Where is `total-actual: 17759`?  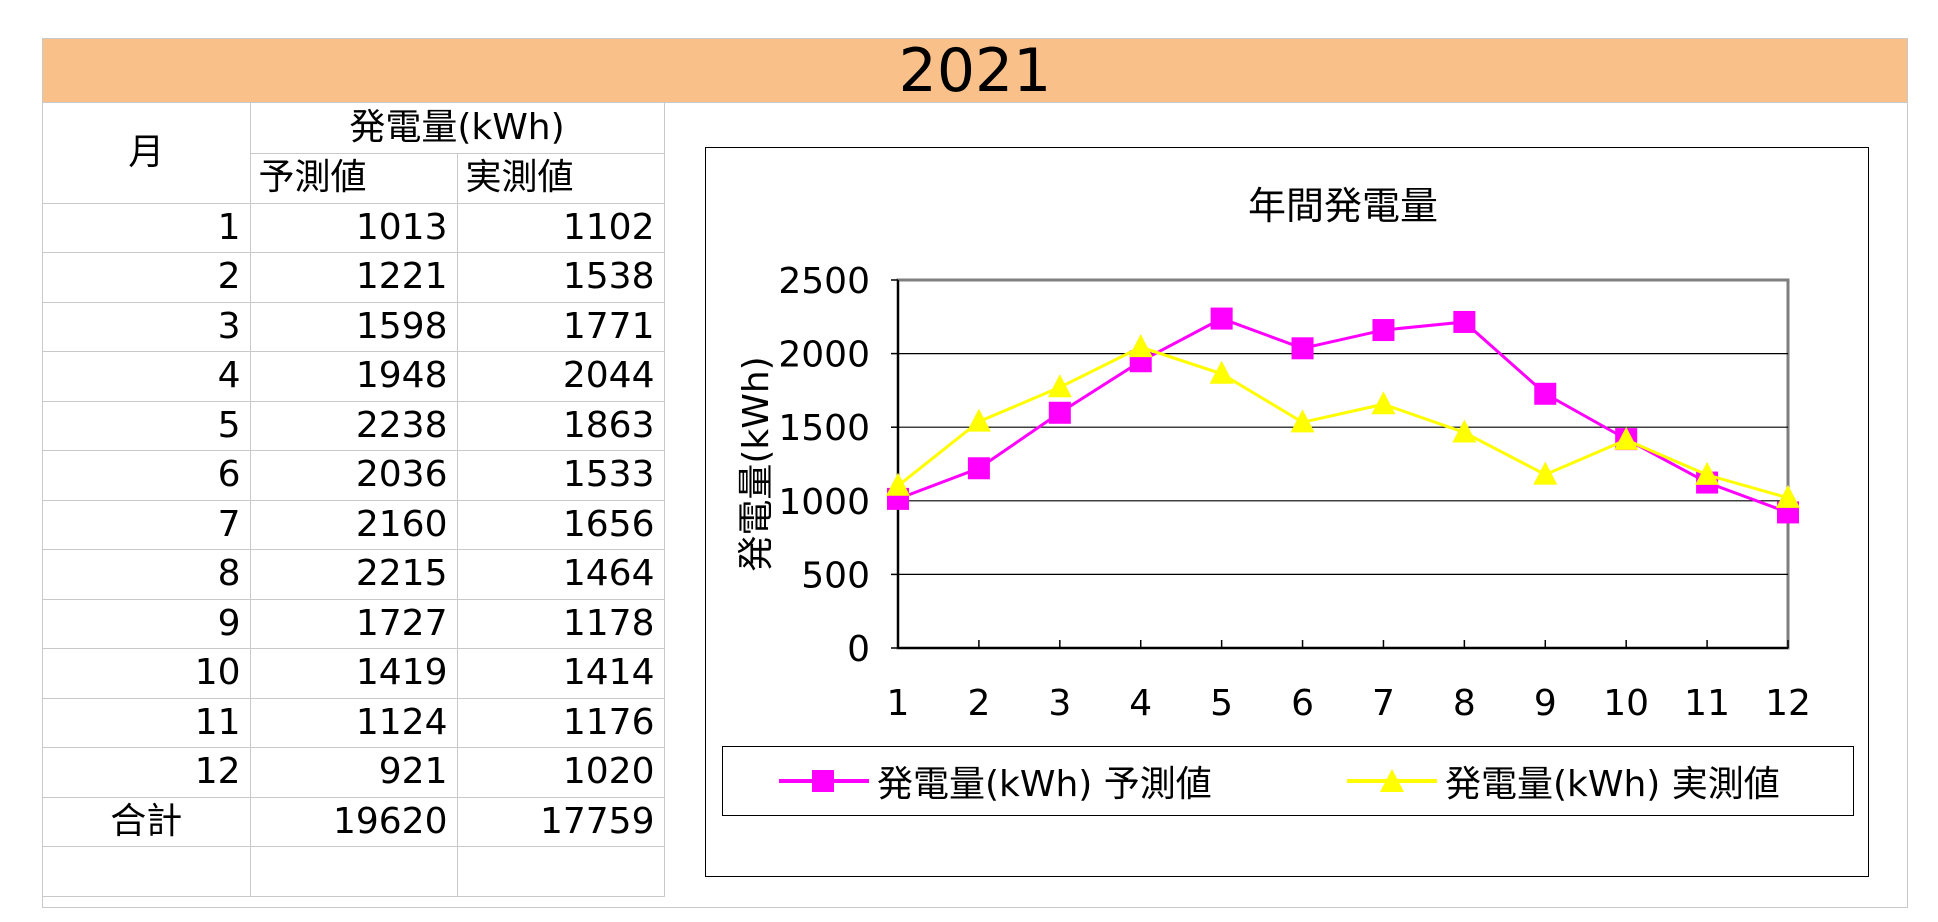 total-actual: 17759 is located at coordinates (561, 822).